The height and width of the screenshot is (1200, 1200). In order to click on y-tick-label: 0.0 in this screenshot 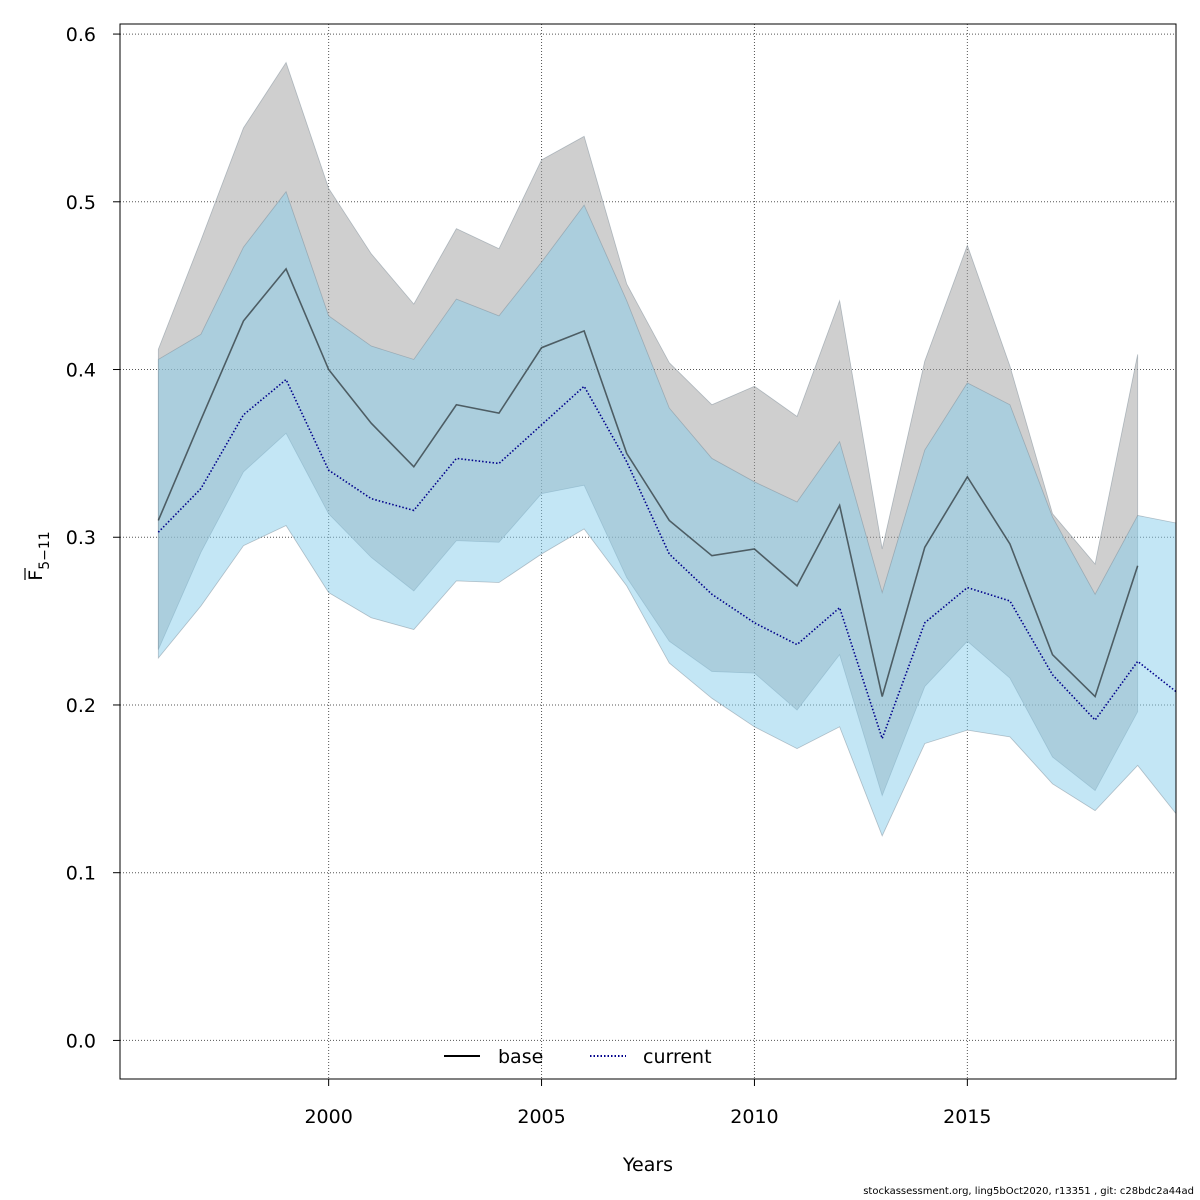, I will do `click(81, 1041)`.